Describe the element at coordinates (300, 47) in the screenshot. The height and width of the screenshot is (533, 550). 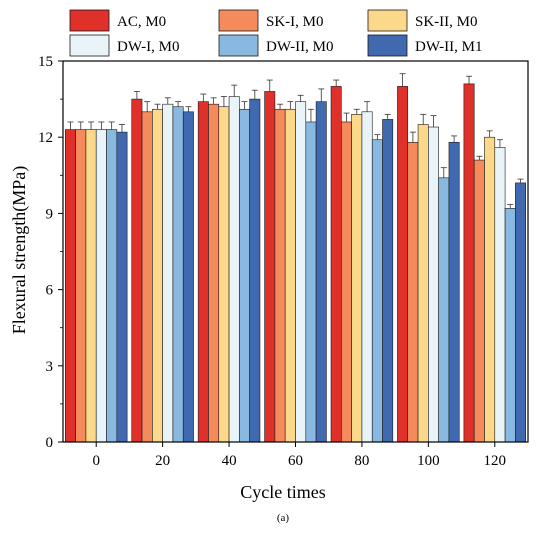
I see `legend-label: DW-II, M0` at that location.